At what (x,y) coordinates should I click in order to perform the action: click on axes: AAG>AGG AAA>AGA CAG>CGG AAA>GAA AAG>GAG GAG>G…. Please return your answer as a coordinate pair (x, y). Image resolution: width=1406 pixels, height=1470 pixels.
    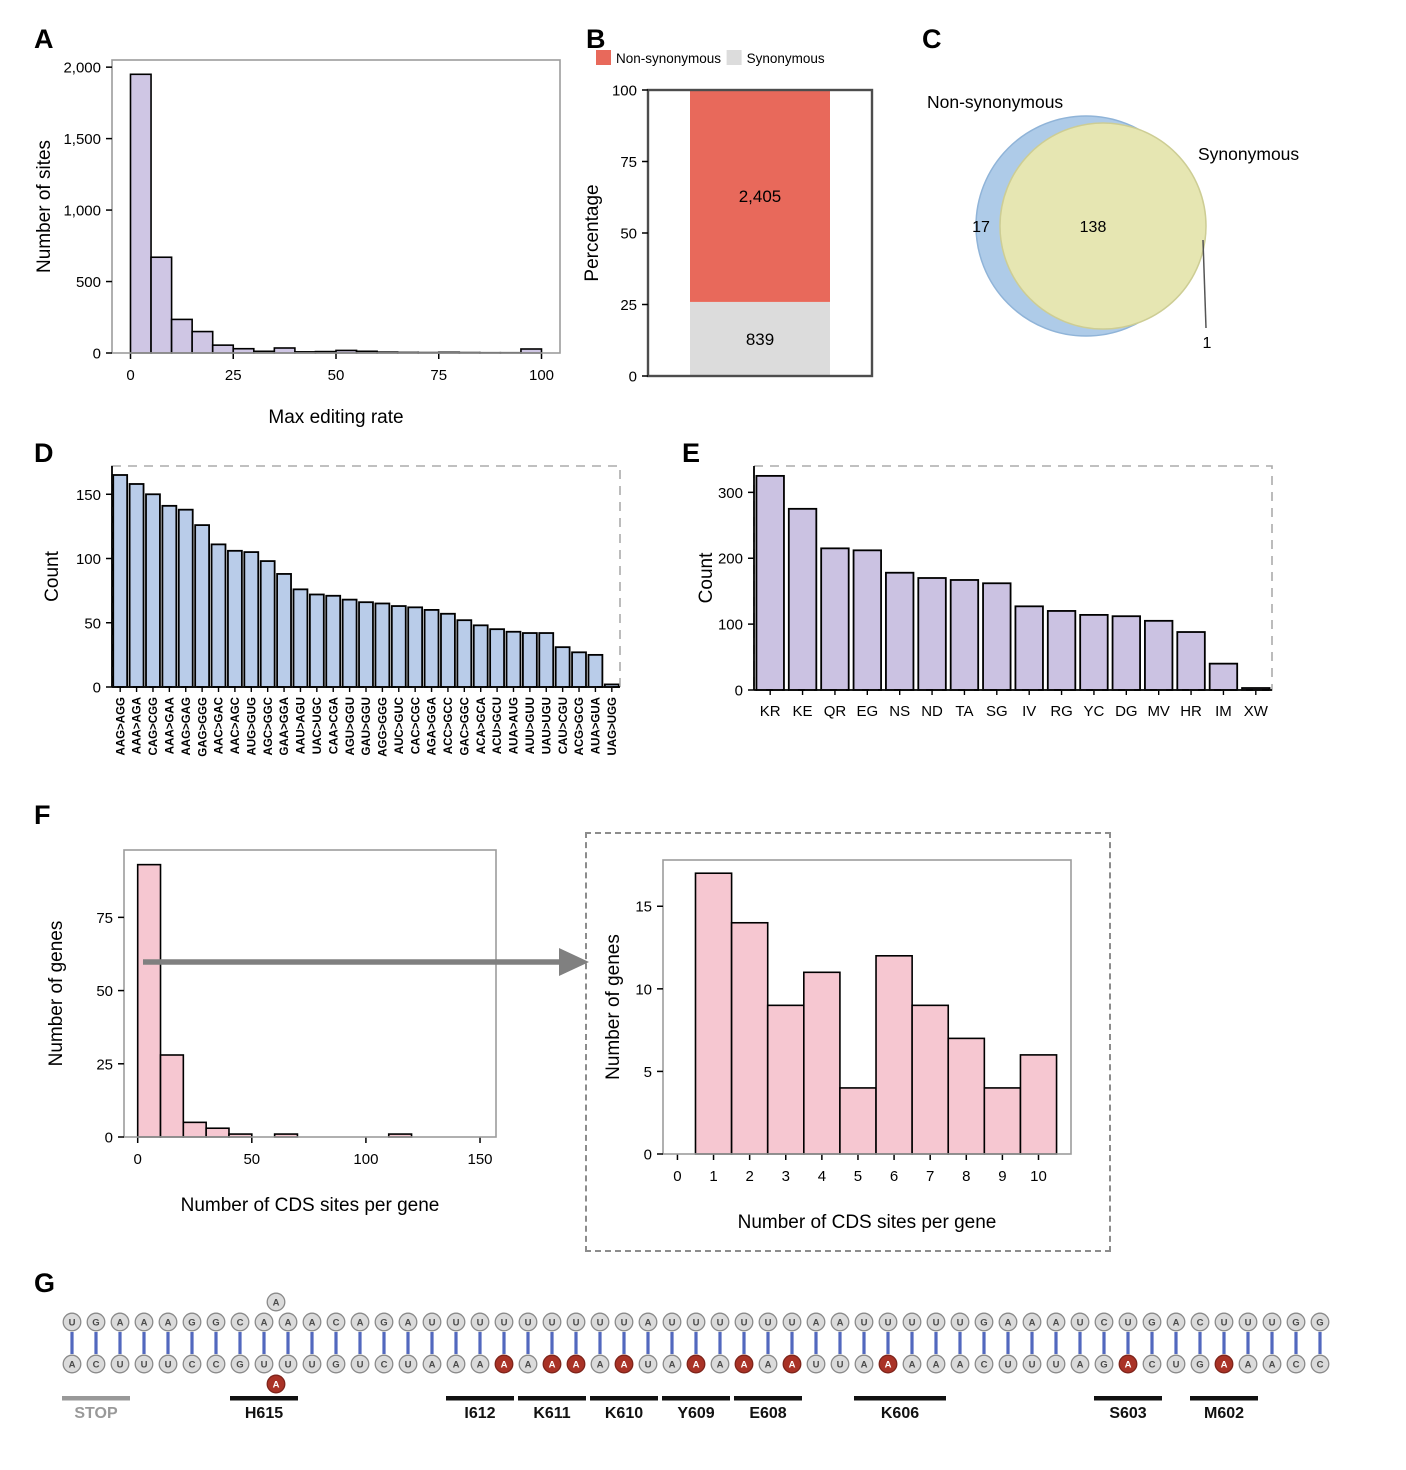
    Looking at the image, I should click on (331, 611).